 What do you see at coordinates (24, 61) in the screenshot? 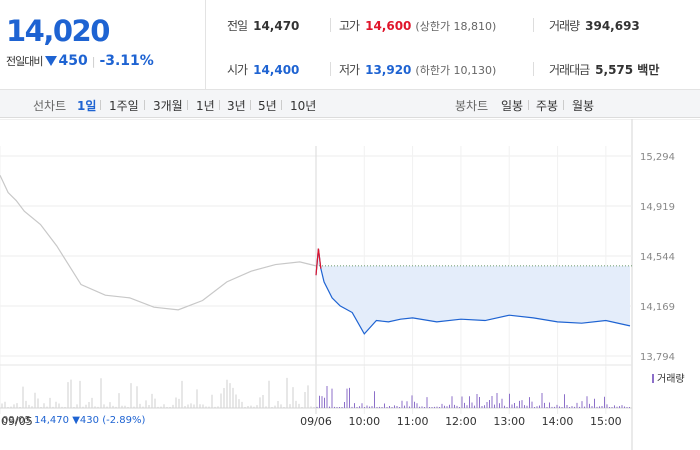
I see `change-label: 전일대비` at bounding box center [24, 61].